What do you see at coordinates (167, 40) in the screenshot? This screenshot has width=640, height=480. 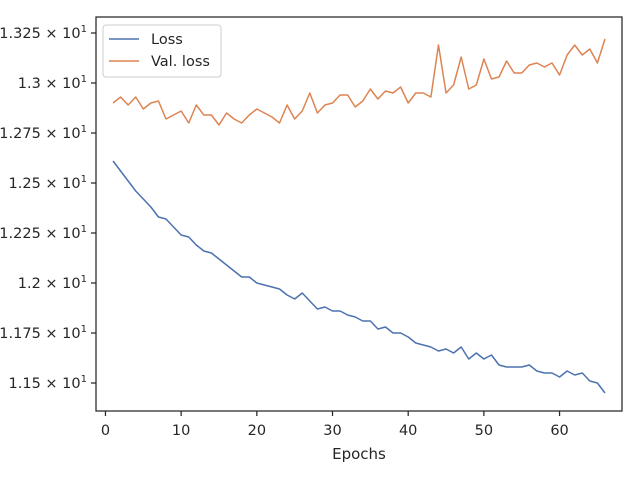 I see `legend-label-loss: Loss` at bounding box center [167, 40].